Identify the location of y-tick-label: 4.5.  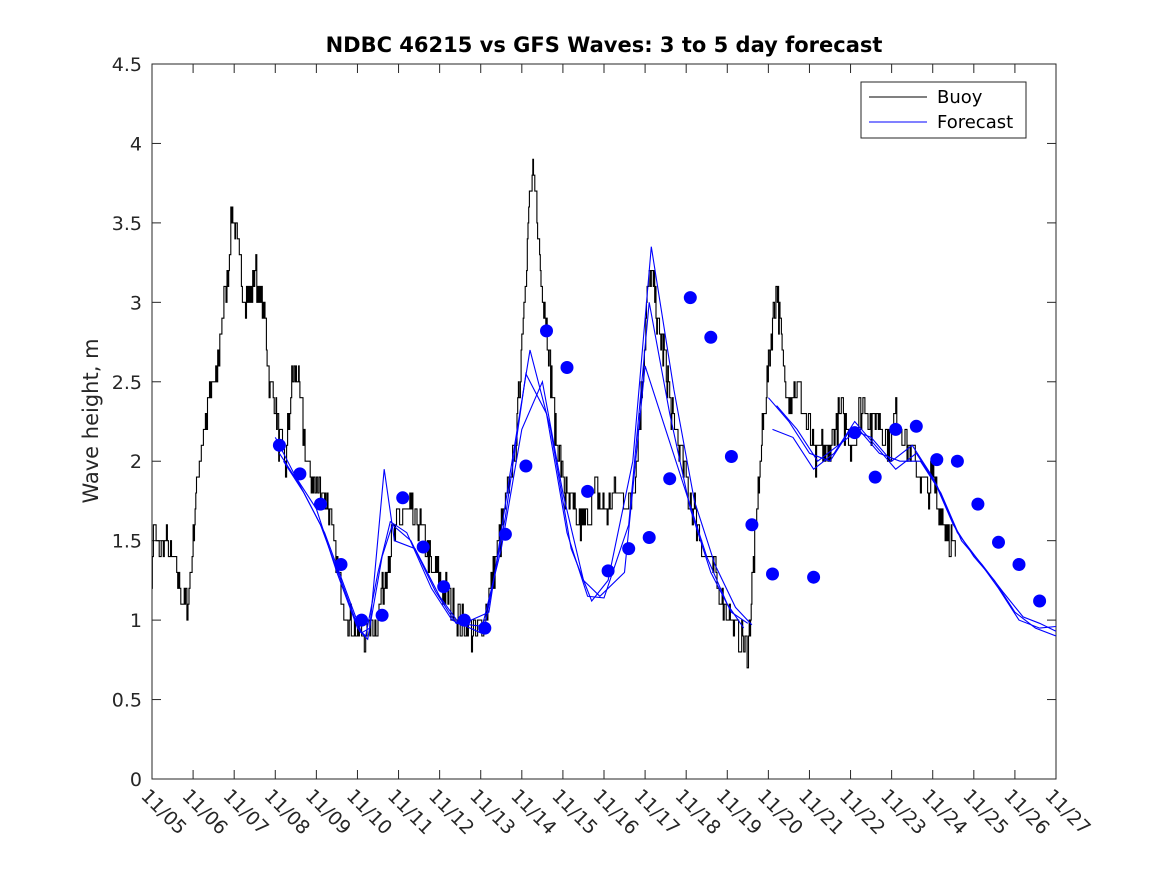
(127, 65).